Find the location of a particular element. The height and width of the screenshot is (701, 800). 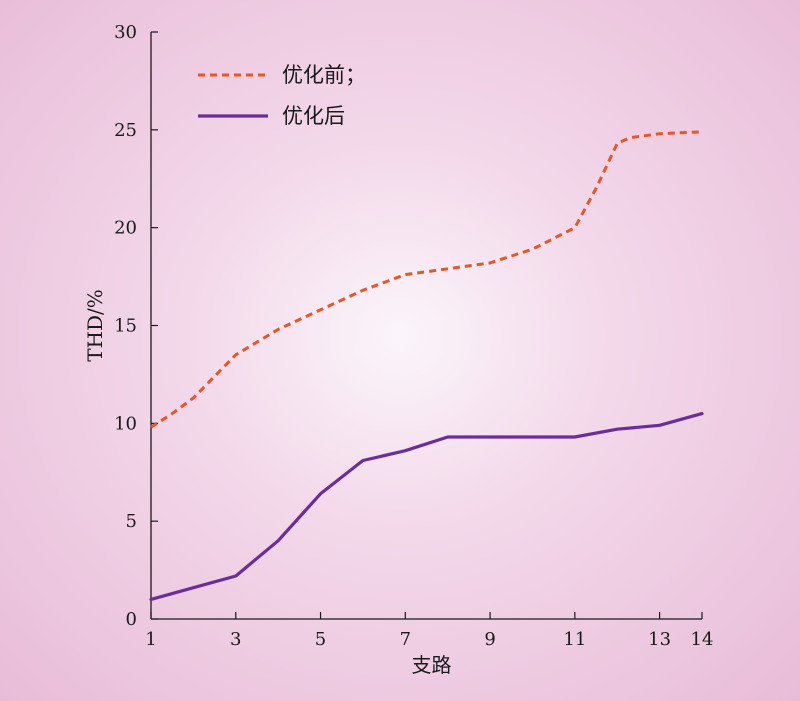

x-tick-label: 13 is located at coordinates (659, 639).